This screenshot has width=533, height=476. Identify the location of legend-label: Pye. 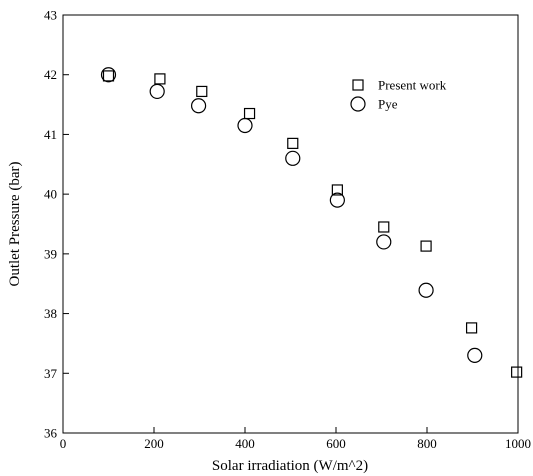
(388, 104).